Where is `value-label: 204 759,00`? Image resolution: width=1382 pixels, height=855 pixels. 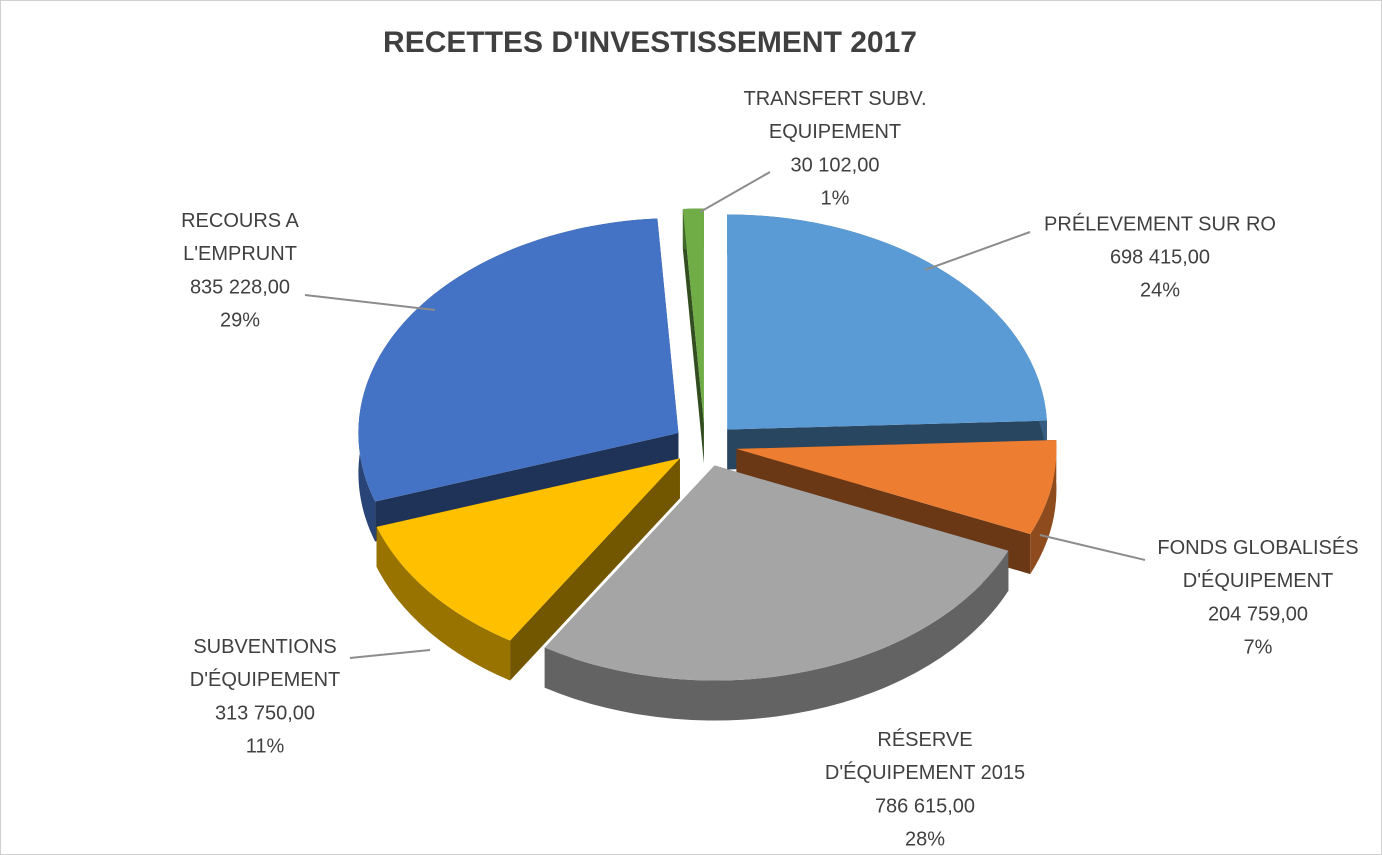 value-label: 204 759,00 is located at coordinates (1258, 614).